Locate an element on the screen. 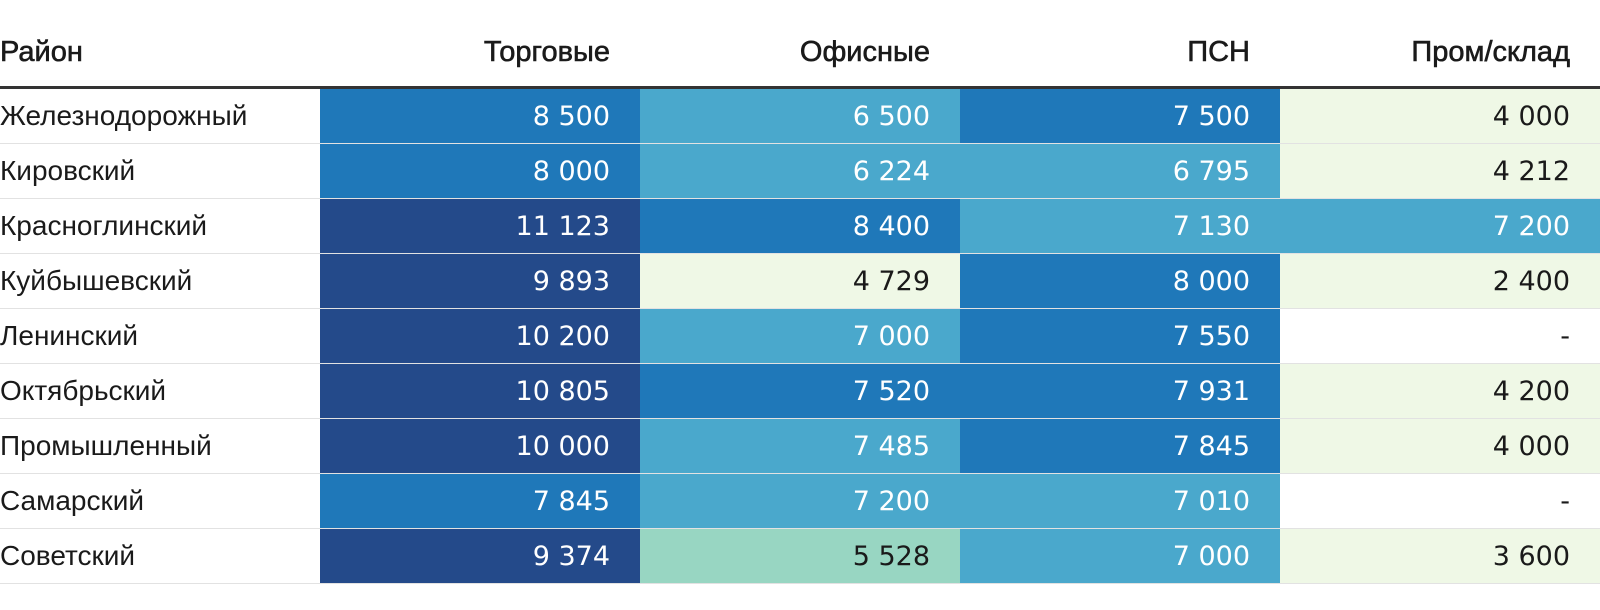  heatmap-cell-retail: 10 200 is located at coordinates (480, 336).